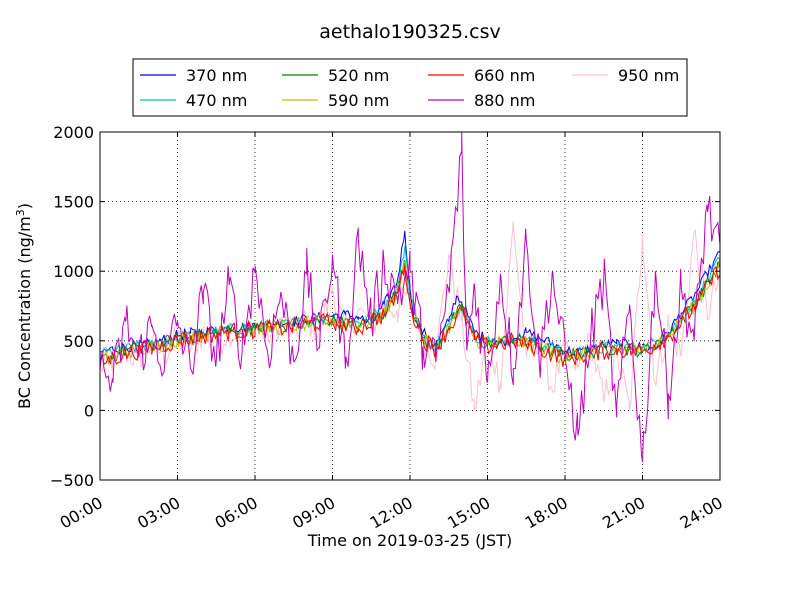  I want to click on legend-label: 470 nm, so click(216, 100).